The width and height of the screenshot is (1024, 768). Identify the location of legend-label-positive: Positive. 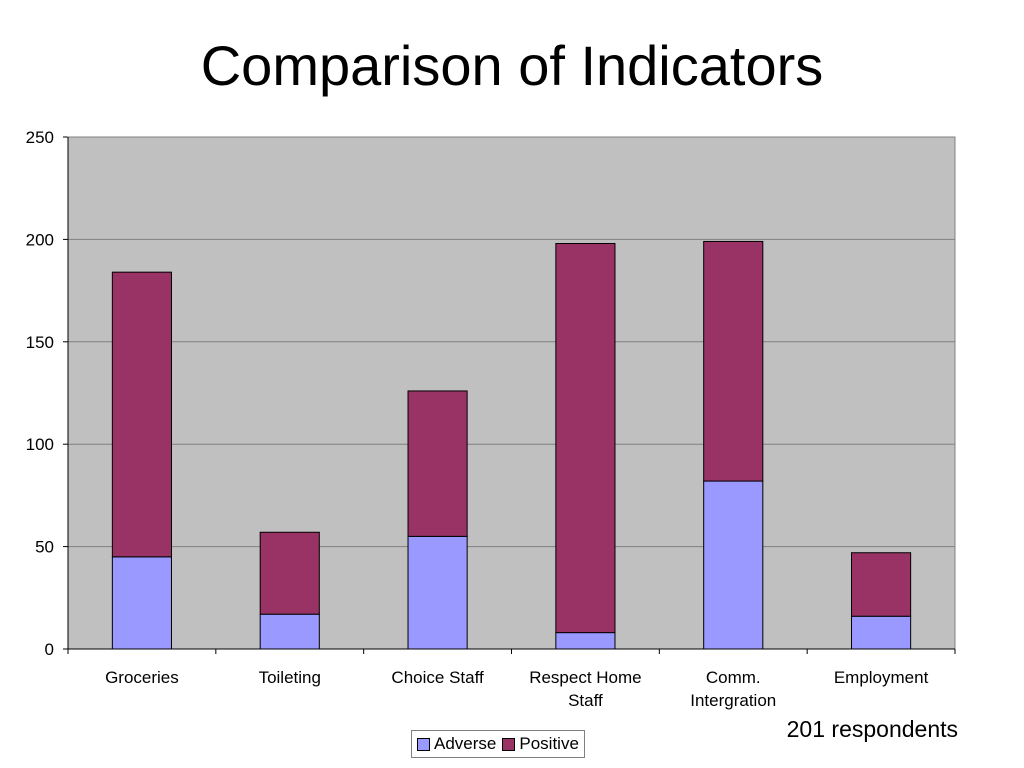
(549, 743).